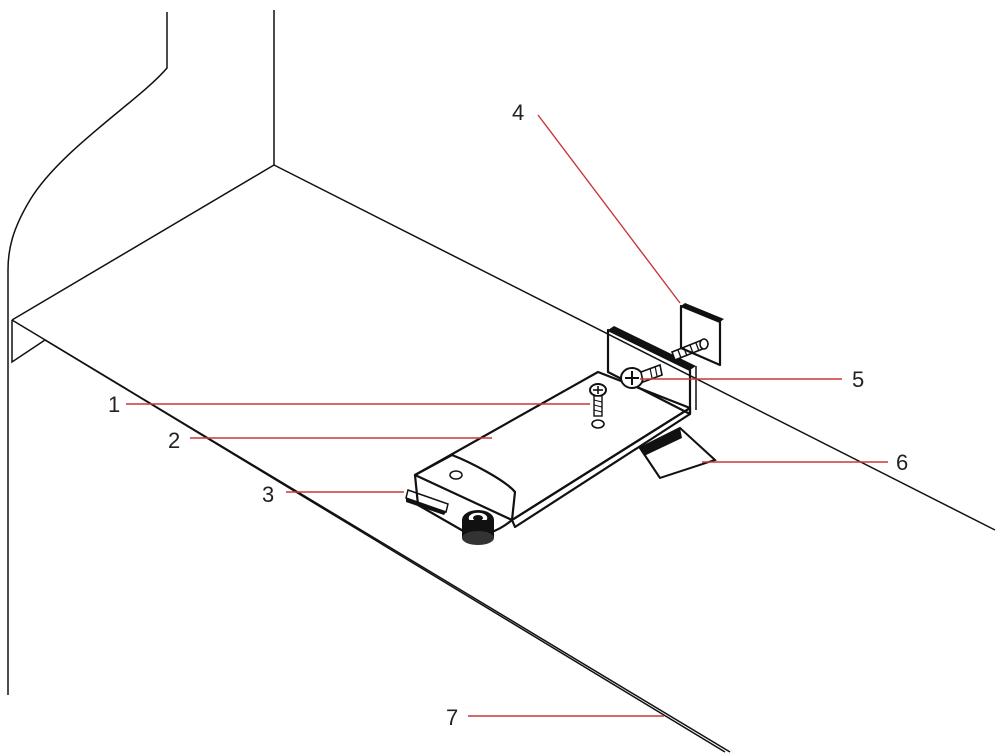 The image size is (1008, 754). I want to click on callout-2: 2, so click(174, 440).